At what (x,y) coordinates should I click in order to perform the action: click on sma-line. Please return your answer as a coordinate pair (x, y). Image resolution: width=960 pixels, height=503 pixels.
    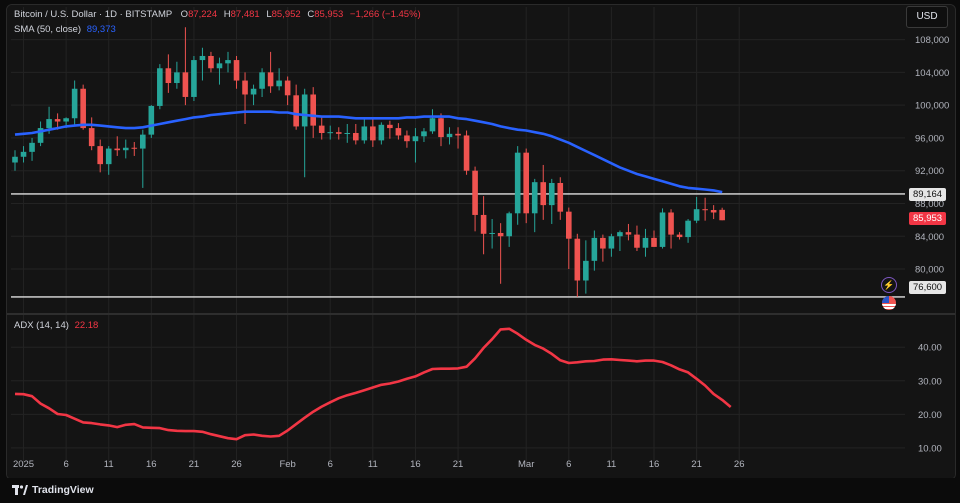
    Looking at the image, I should click on (368, 152).